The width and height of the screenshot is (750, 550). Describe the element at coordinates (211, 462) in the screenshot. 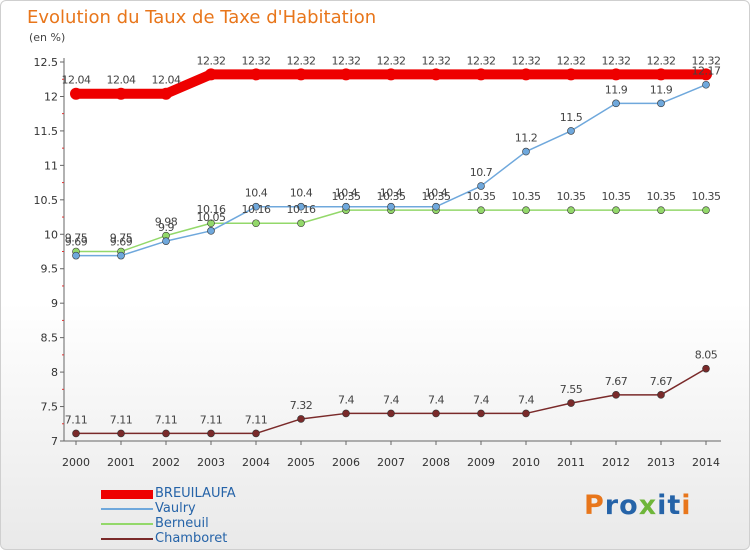

I see `x-tick-label: 2003` at that location.